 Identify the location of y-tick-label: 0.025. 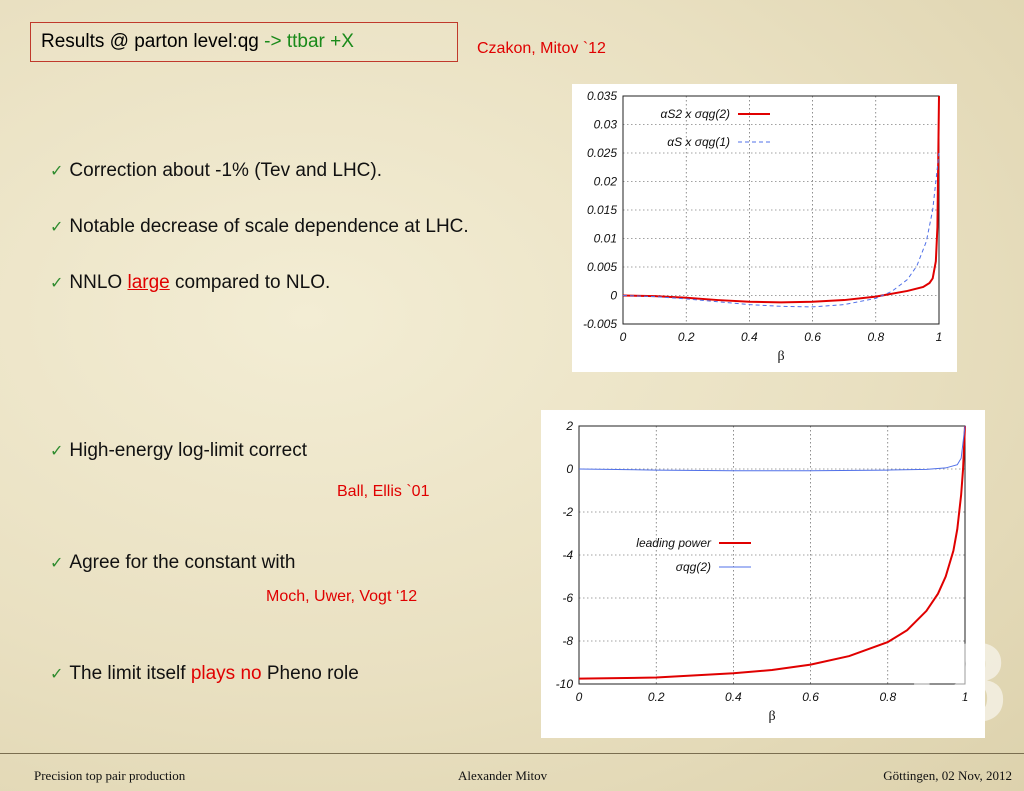
(602, 153).